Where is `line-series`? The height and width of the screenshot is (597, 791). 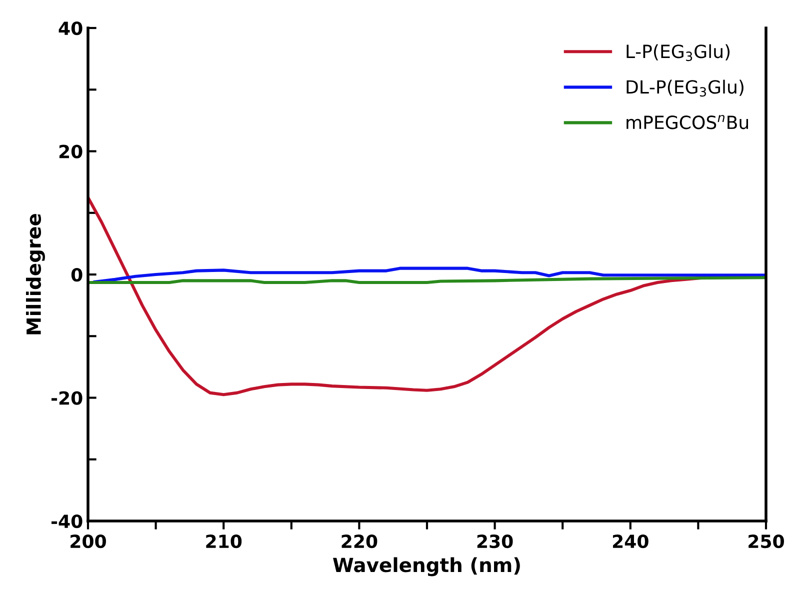
line-series is located at coordinates (429, 275).